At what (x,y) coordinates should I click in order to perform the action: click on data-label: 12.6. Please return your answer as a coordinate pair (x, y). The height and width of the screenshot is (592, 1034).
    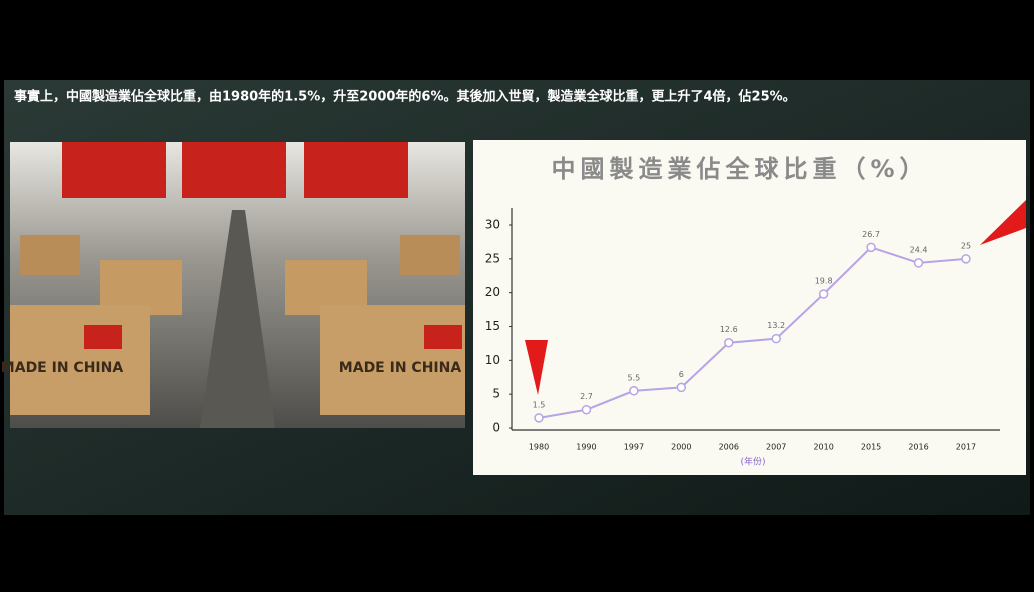
    Looking at the image, I should click on (729, 329).